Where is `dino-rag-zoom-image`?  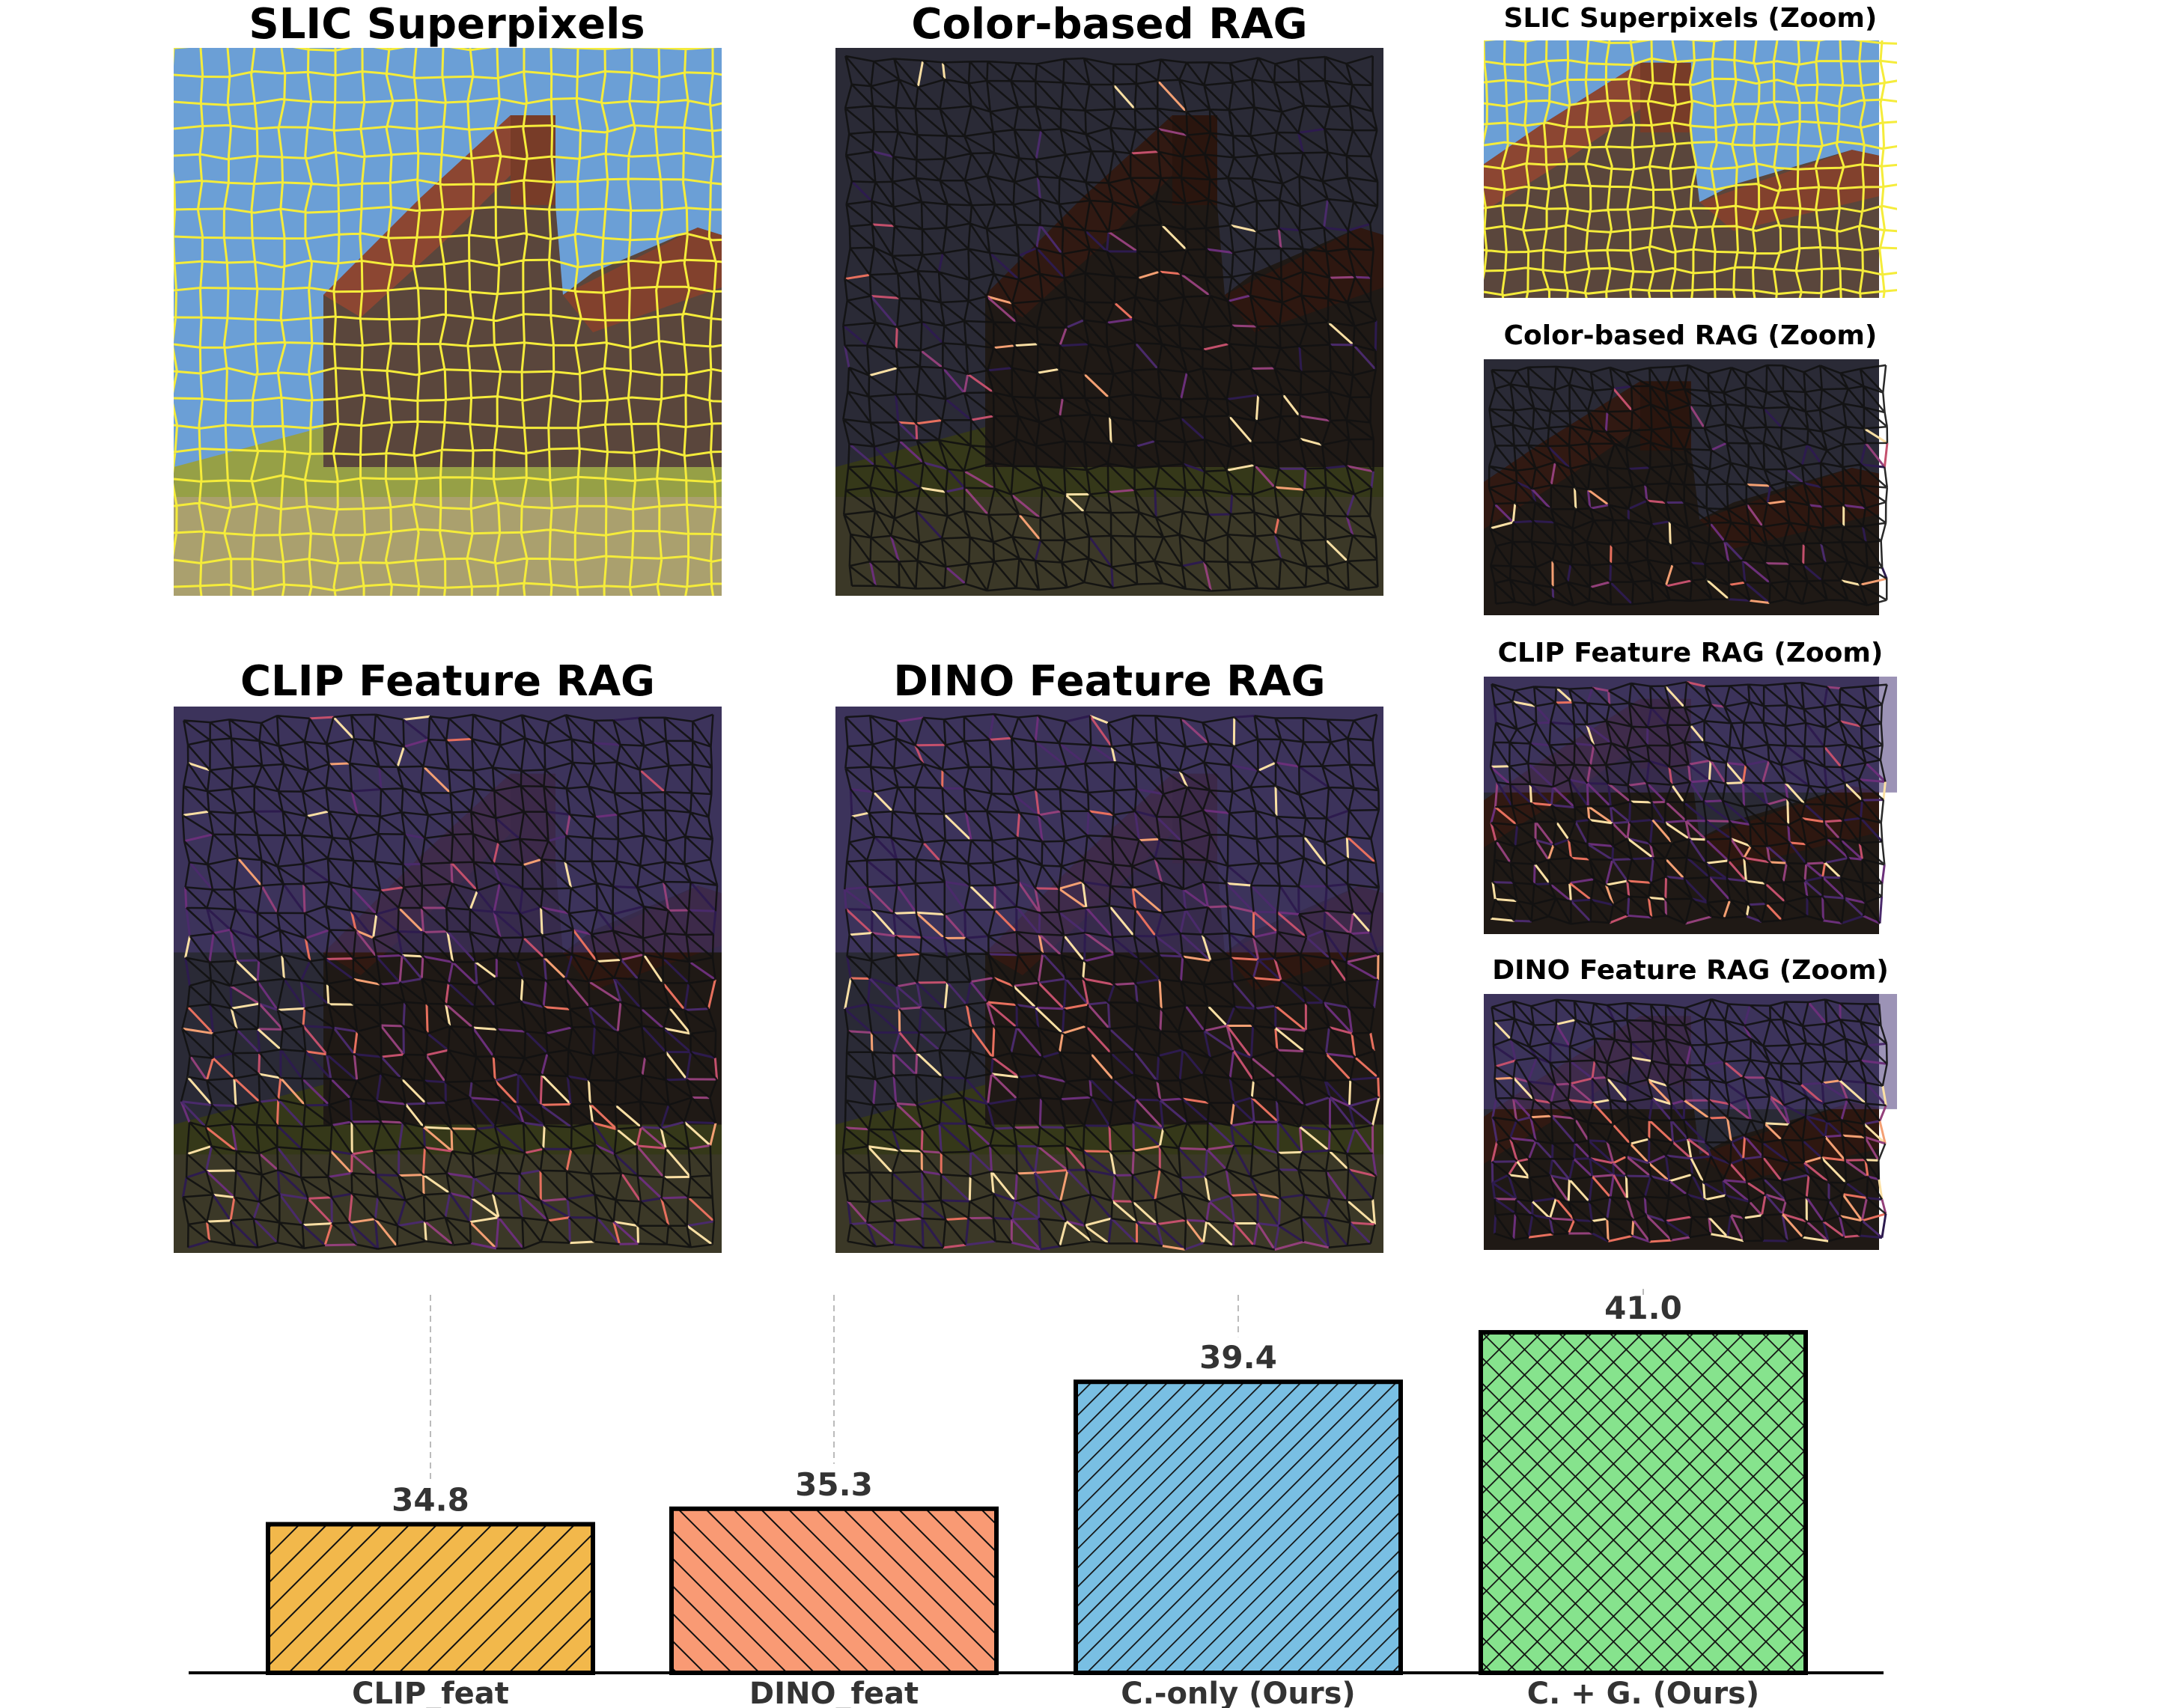 dino-rag-zoom-image is located at coordinates (1691, 1122).